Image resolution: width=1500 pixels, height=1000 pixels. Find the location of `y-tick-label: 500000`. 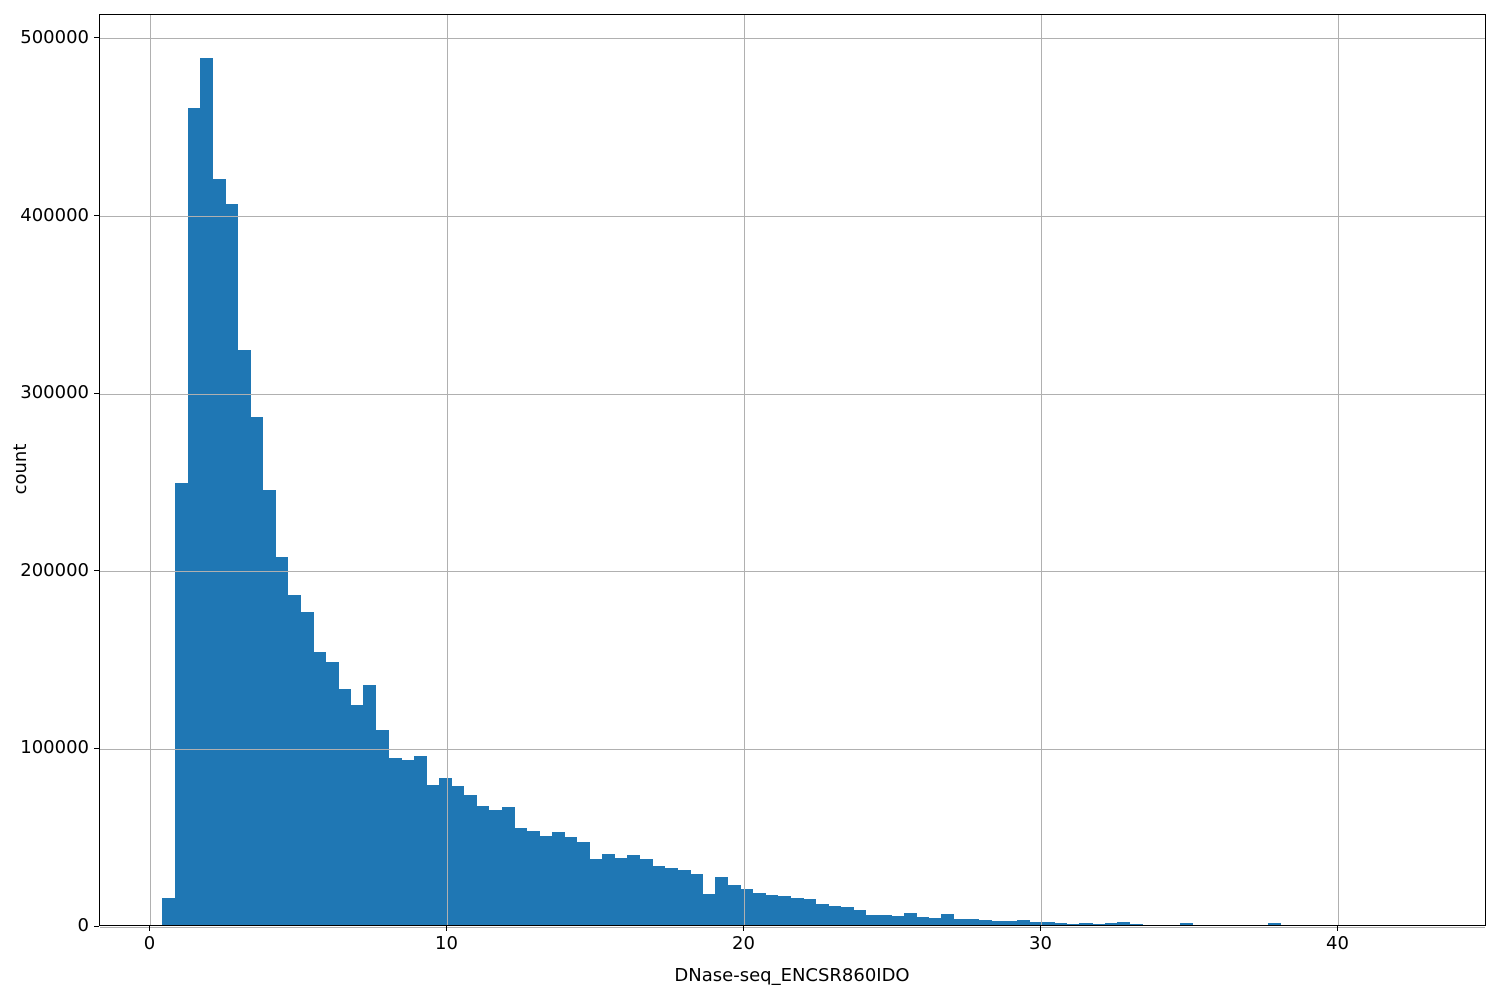

y-tick-label: 500000 is located at coordinates (54, 37).